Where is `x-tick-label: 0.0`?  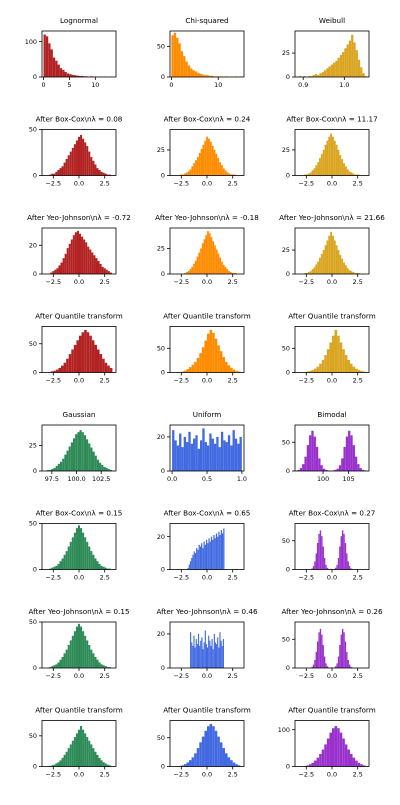 x-tick-label: 0.0 is located at coordinates (332, 381).